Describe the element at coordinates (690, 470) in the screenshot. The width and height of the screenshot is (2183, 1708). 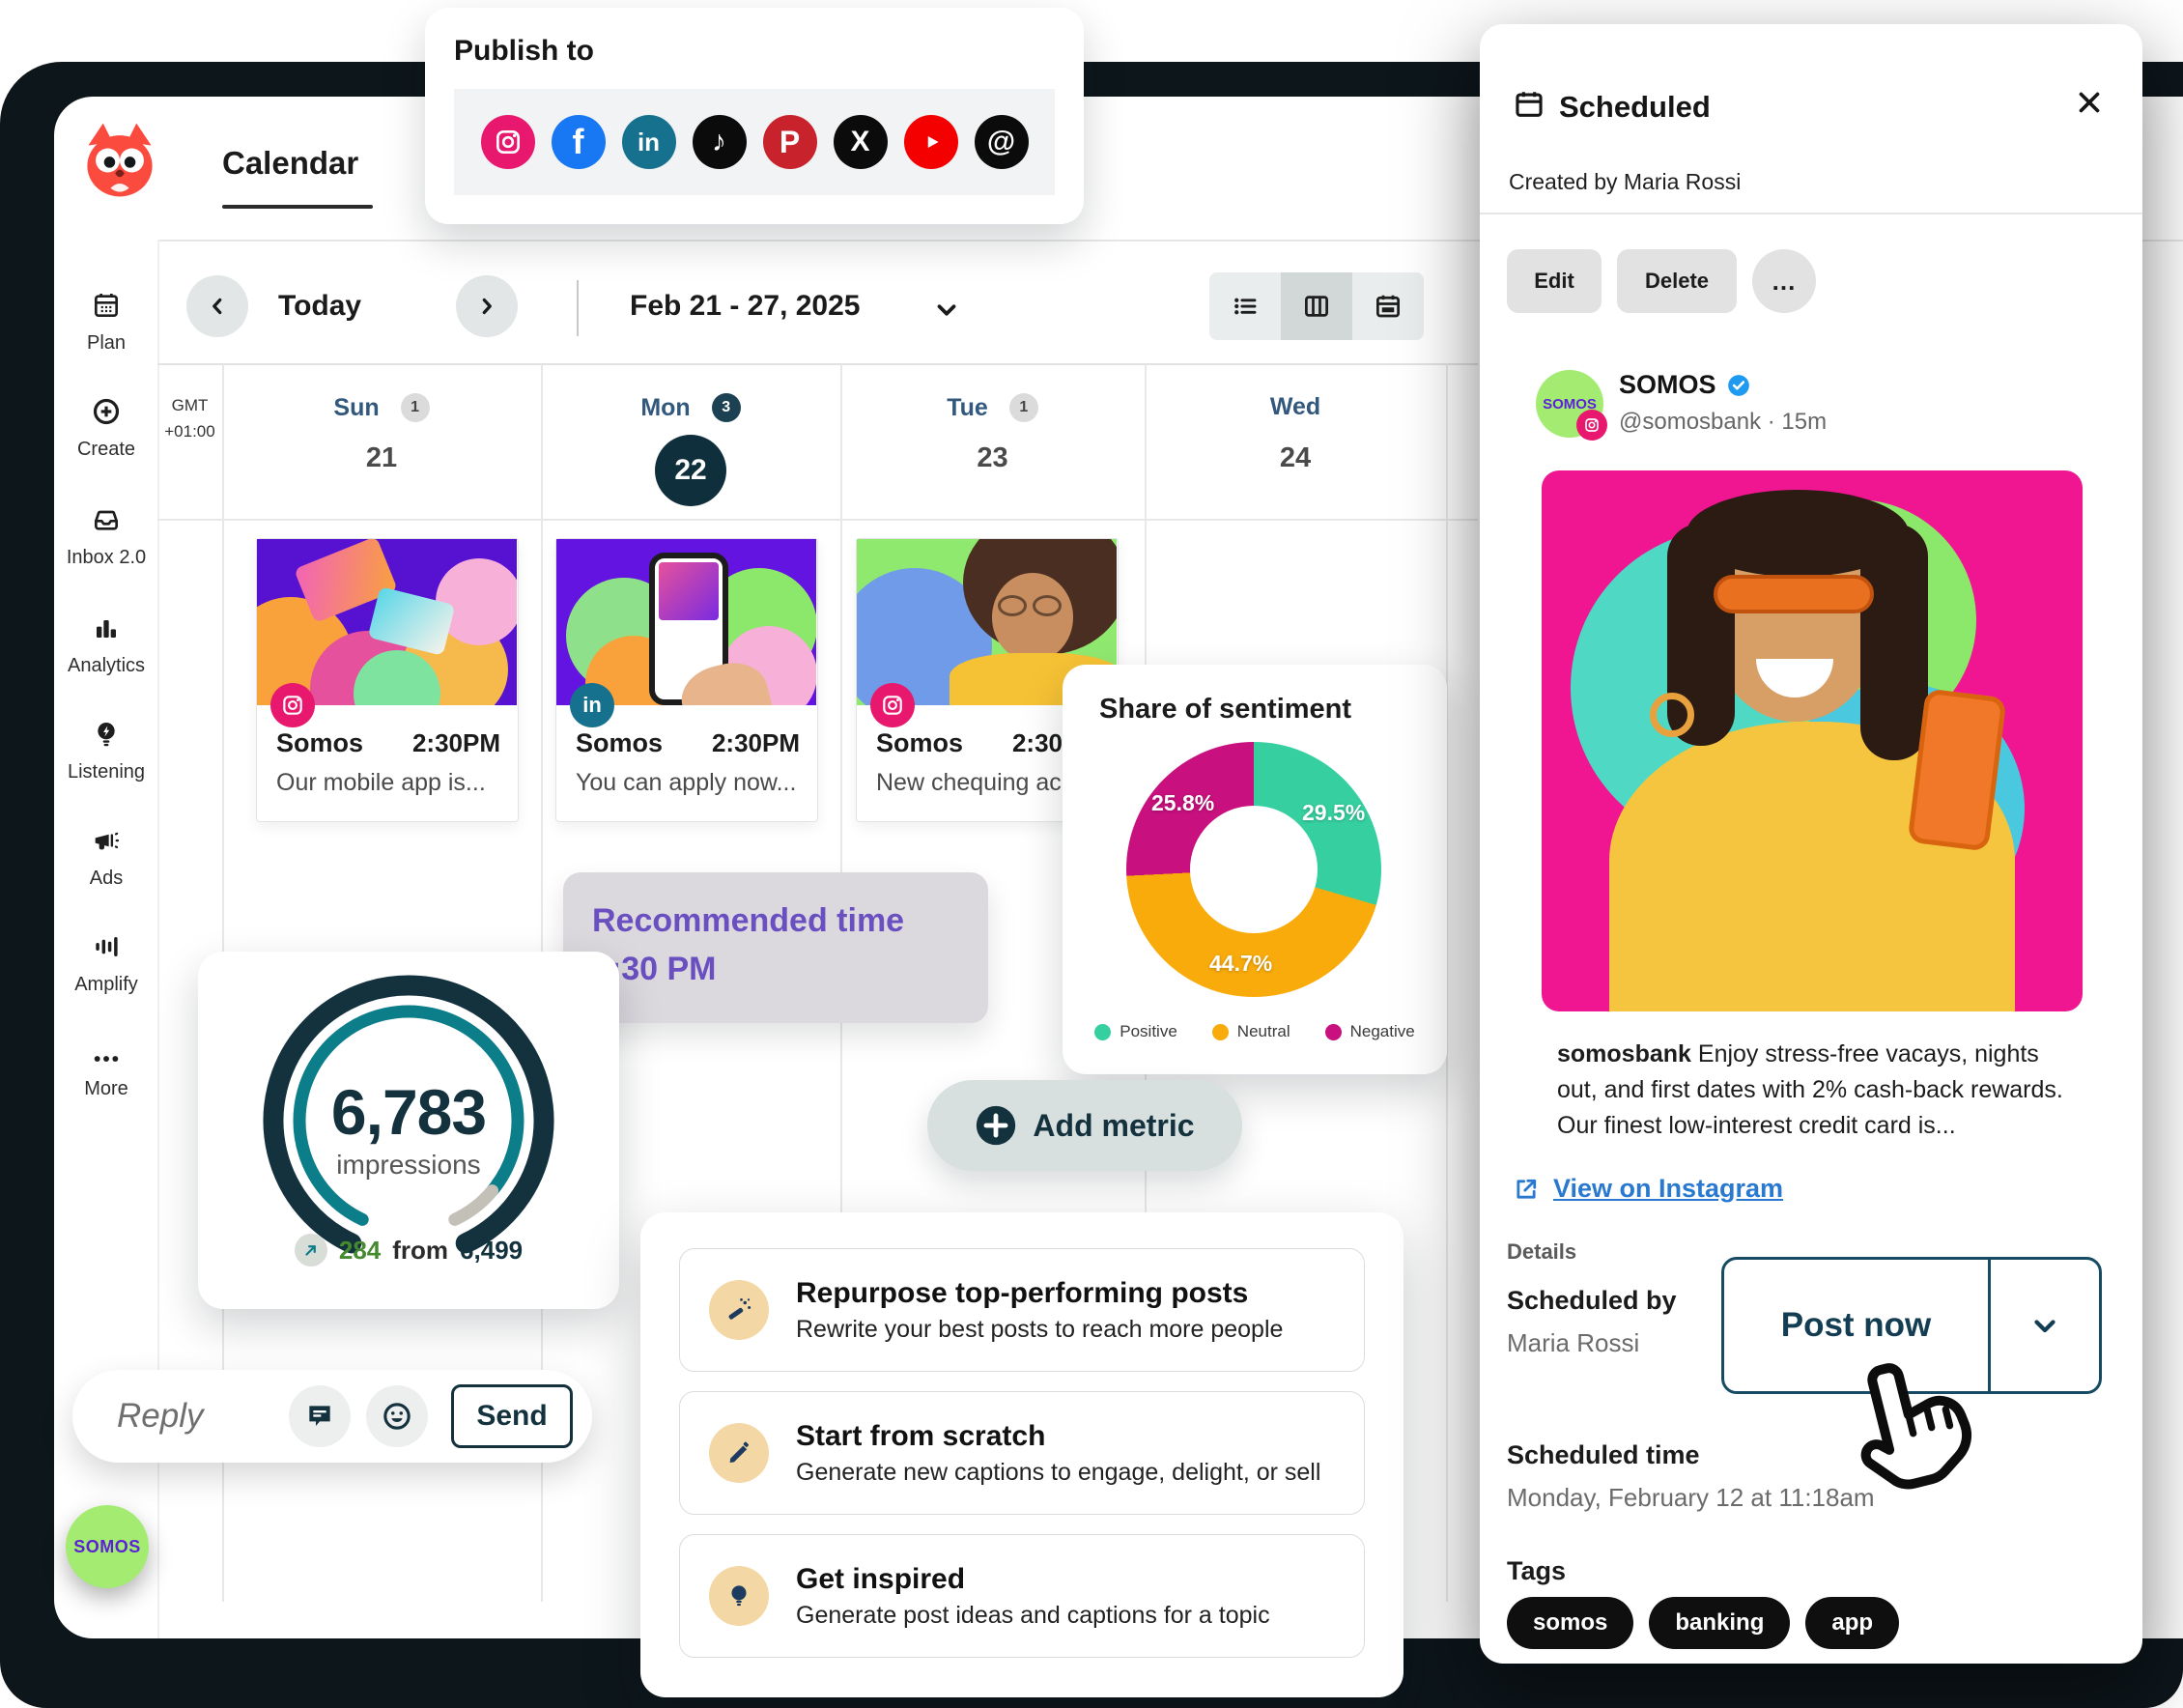
I see `selected-day-circle: 22` at that location.